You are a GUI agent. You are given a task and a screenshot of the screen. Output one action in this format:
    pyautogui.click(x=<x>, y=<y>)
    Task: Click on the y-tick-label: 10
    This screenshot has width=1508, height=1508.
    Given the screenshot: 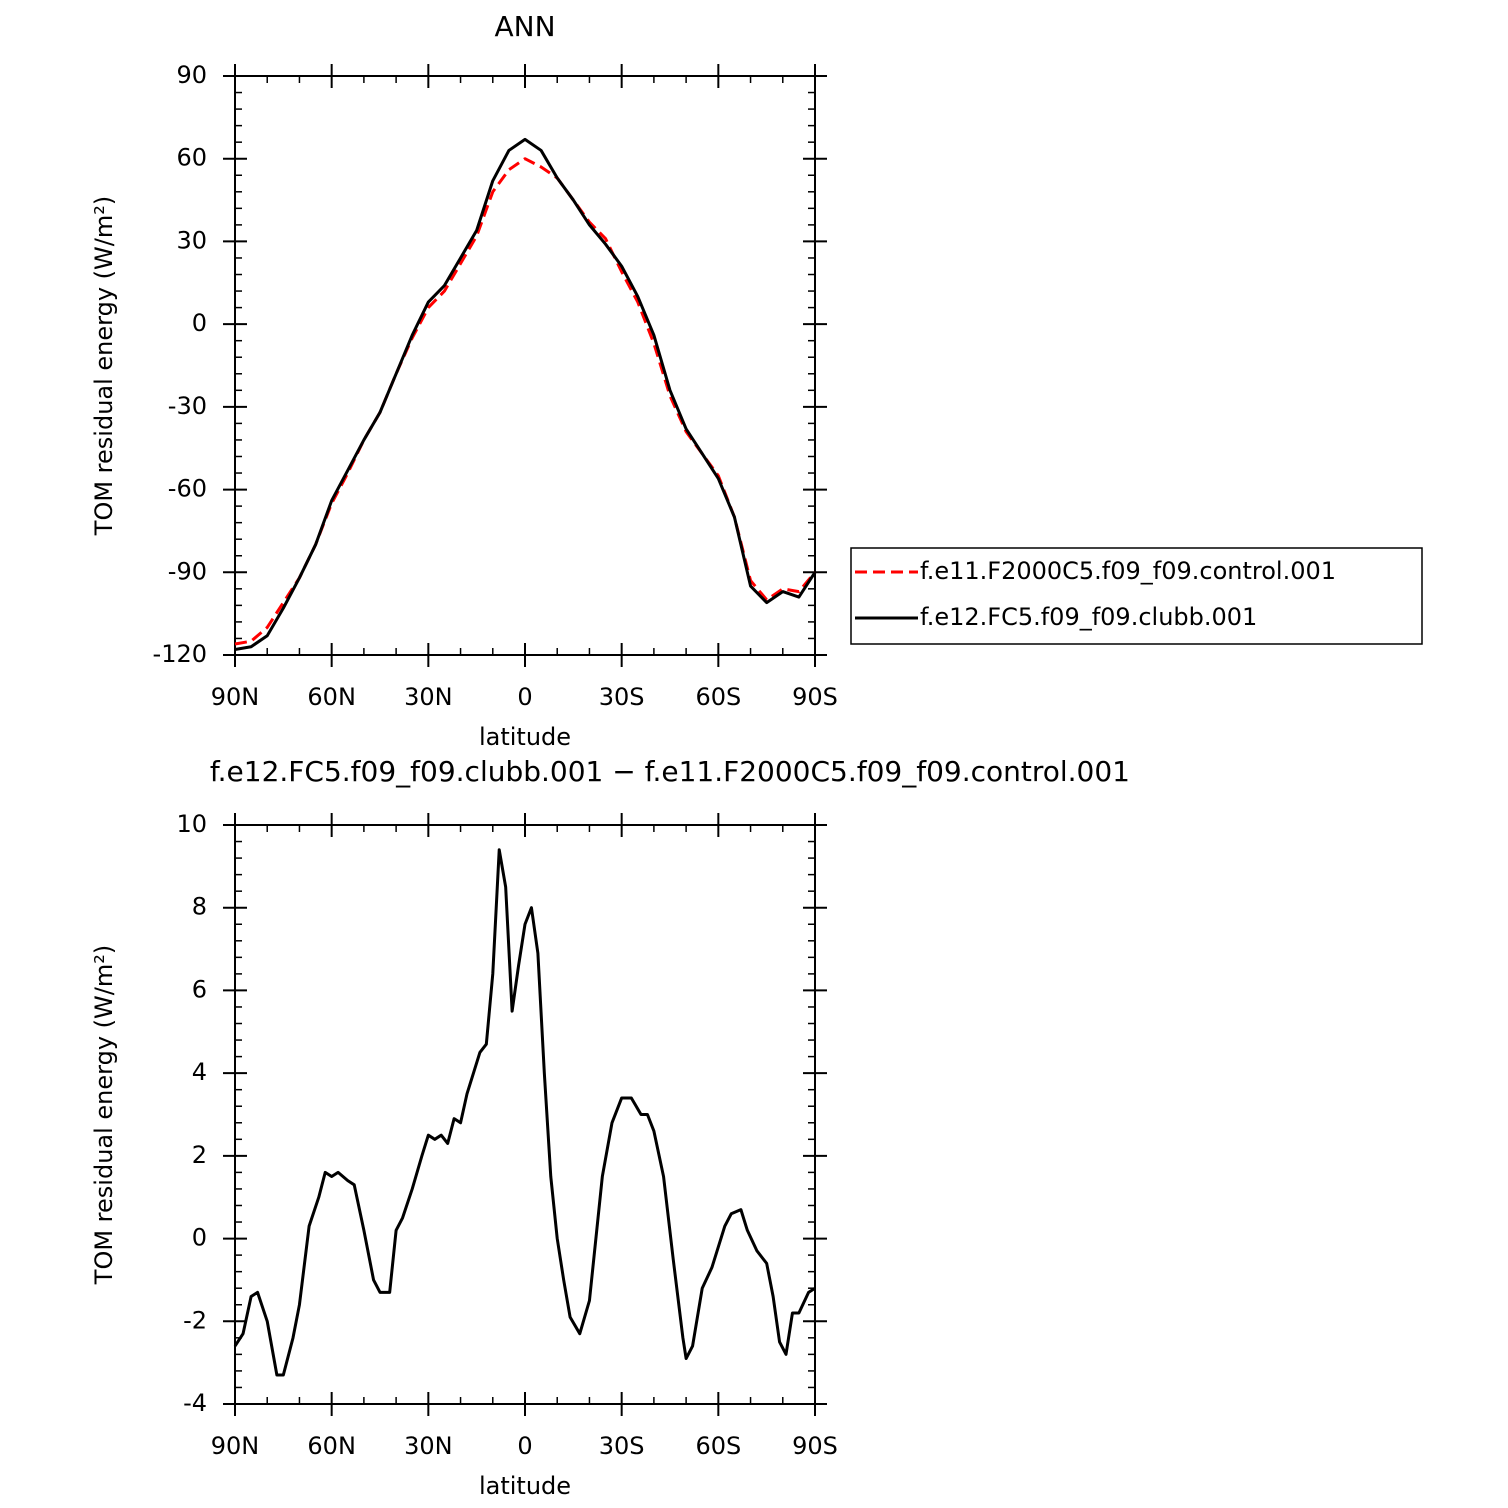 What is the action you would take?
    pyautogui.click(x=191, y=824)
    